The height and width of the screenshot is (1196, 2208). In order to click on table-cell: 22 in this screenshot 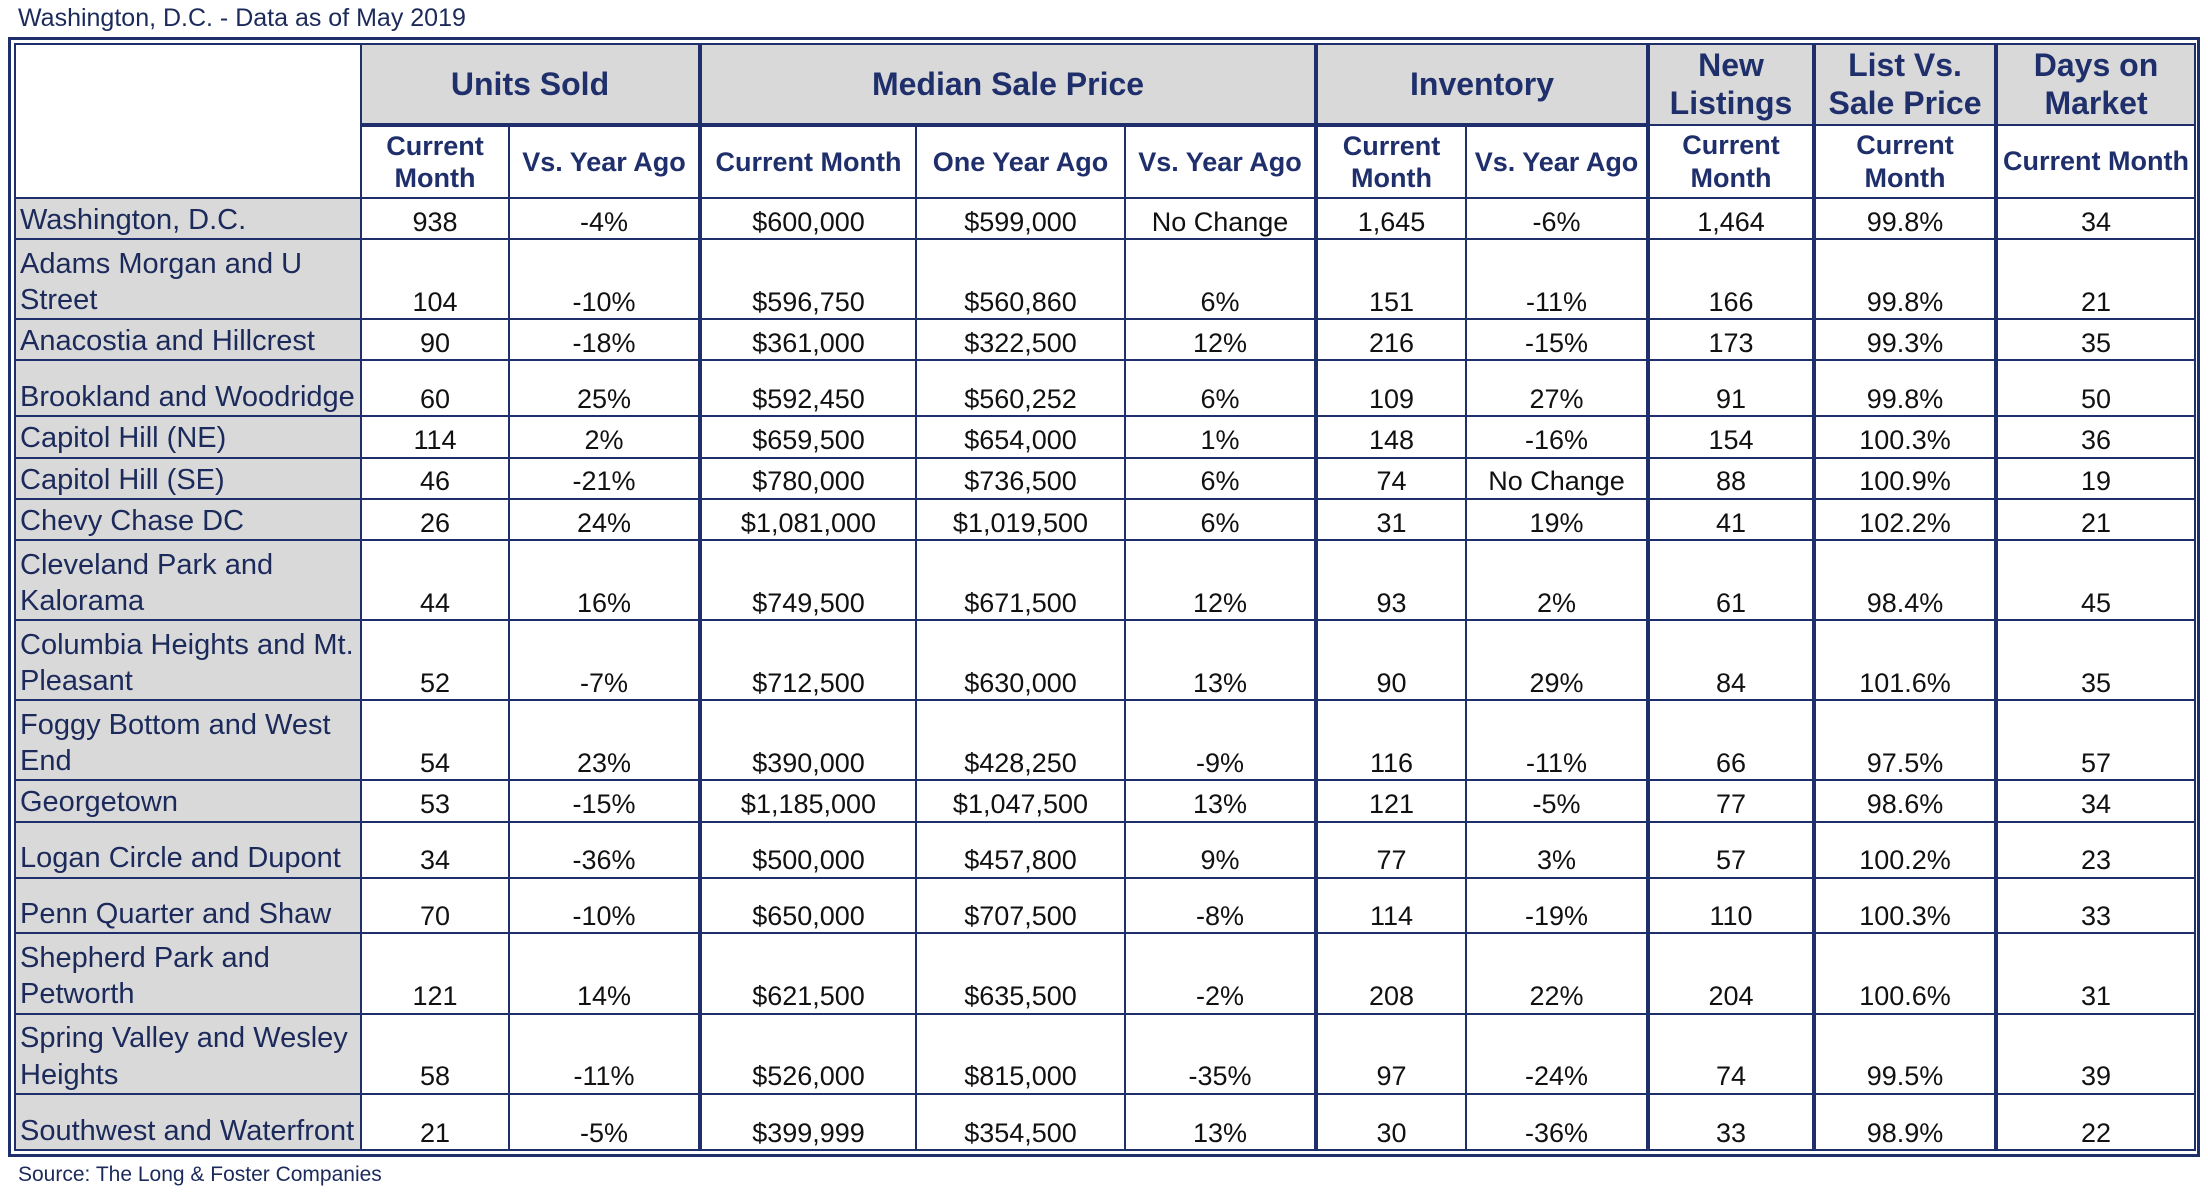, I will do `click(2095, 1122)`.